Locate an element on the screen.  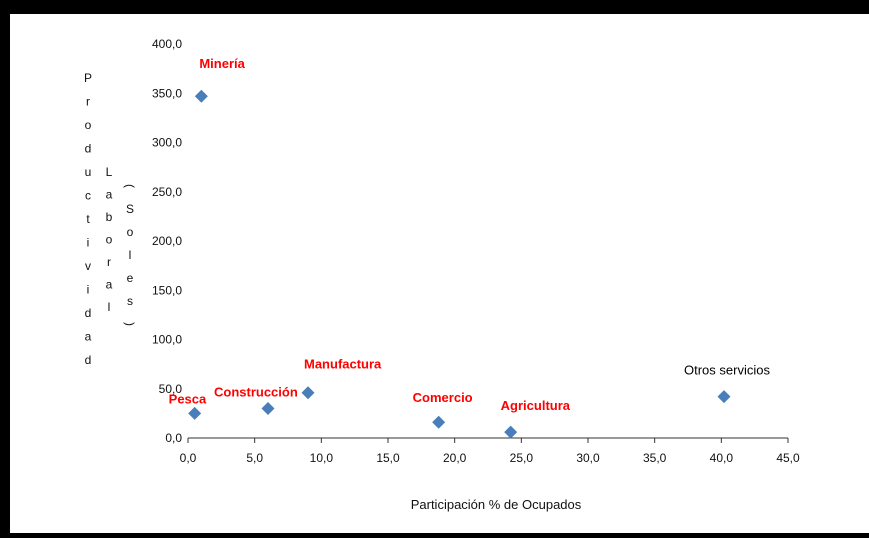
y-axis-label-inner-char: ) is located at coordinates (130, 324).